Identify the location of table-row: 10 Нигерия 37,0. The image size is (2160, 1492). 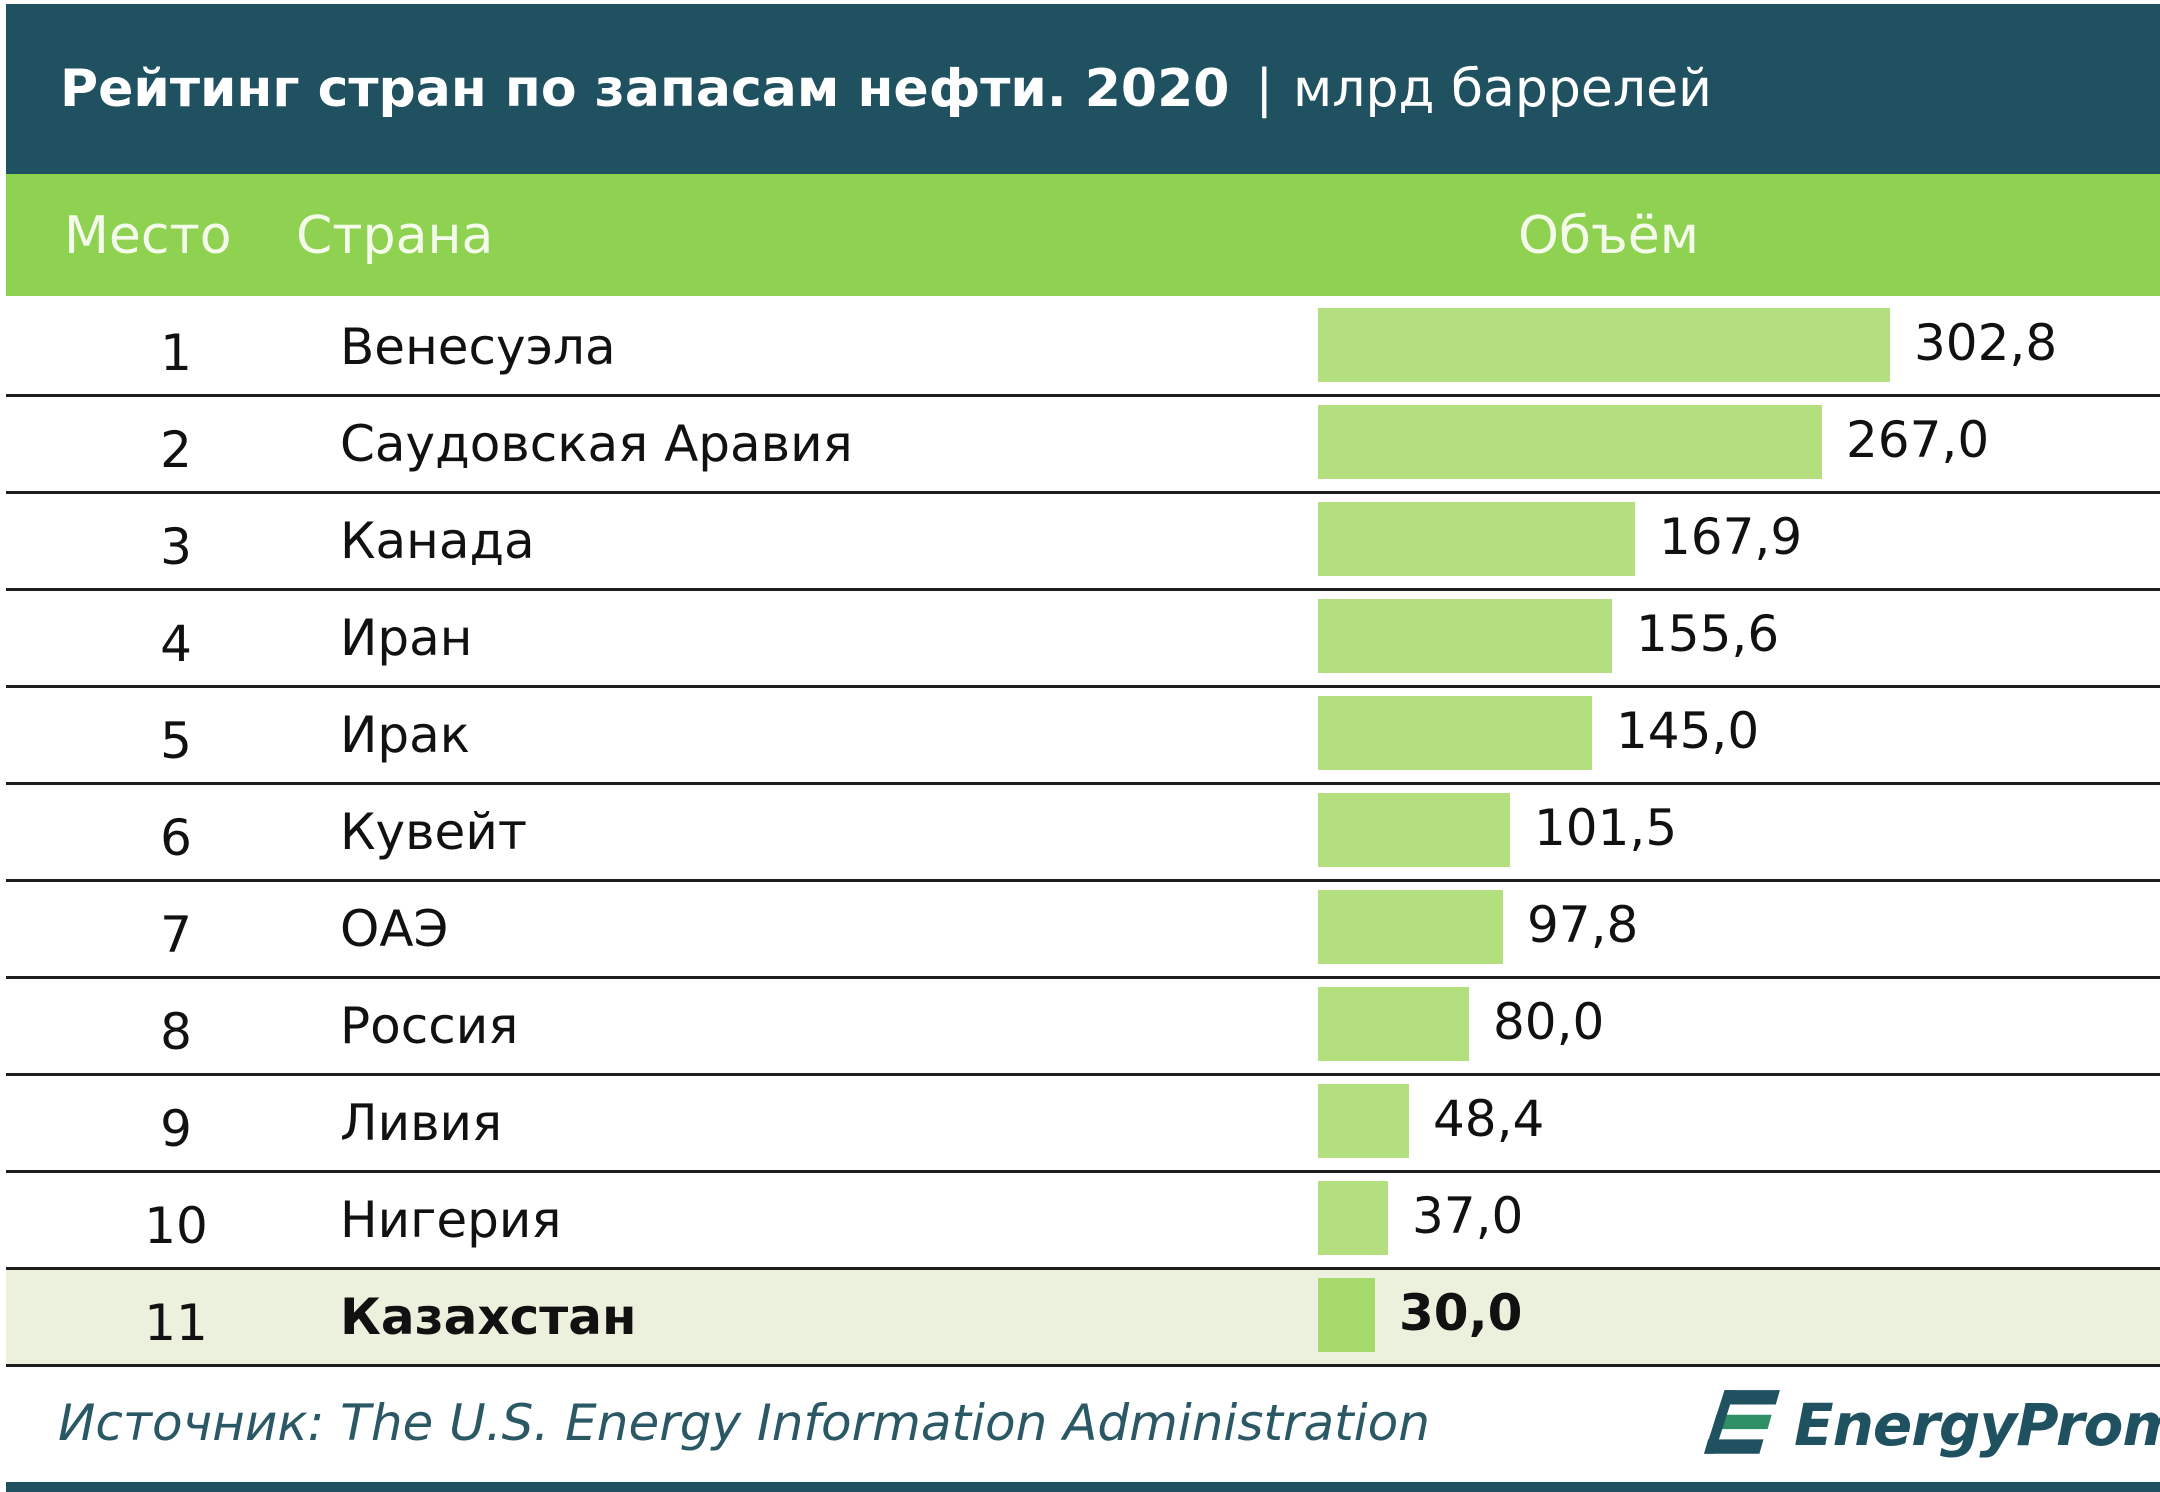
(1083, 1221).